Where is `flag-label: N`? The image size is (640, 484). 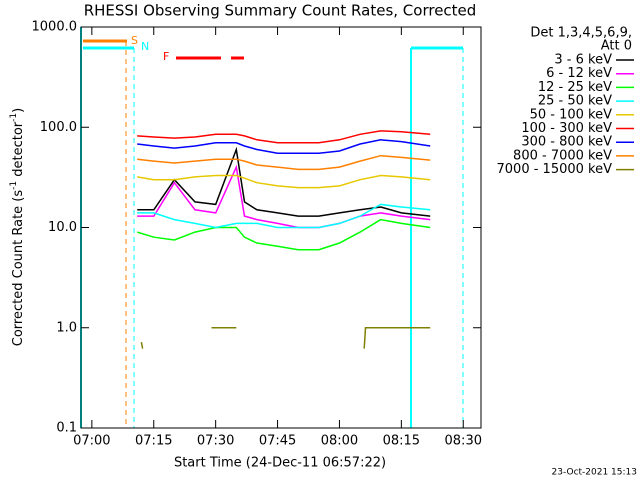 flag-label: N is located at coordinates (145, 46).